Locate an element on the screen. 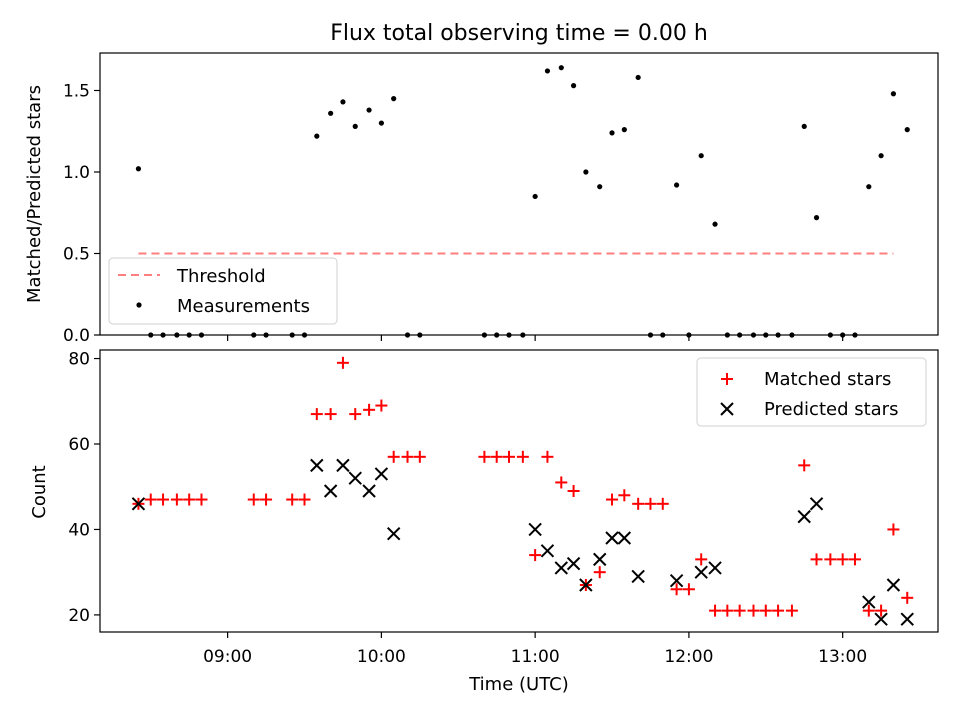 The image size is (960, 724). x-axis-label: Time (UTC) is located at coordinates (518, 684).